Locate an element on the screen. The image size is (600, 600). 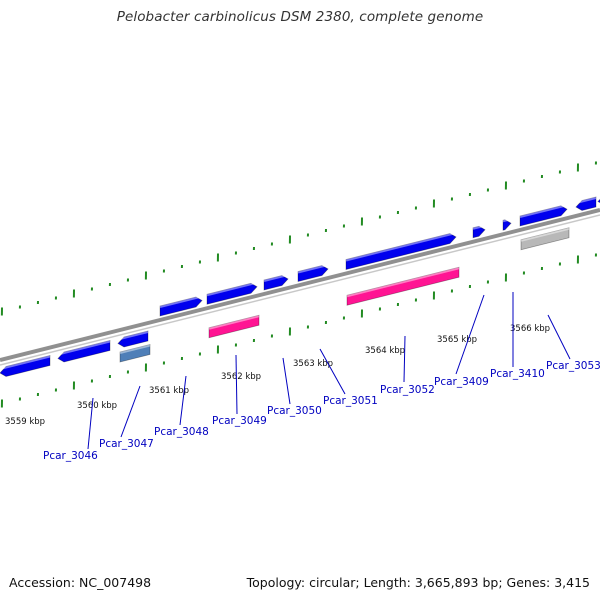
scale-tick-label: 3564 kbp is located at coordinates (385, 351).